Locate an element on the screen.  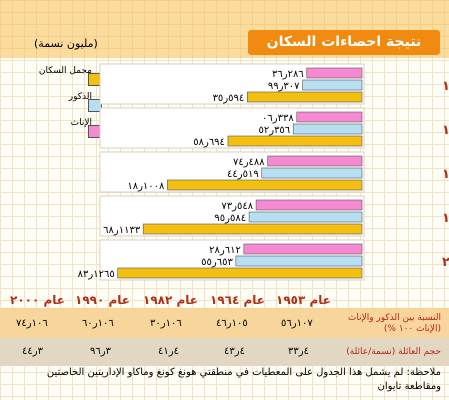
page-title: نتيجة احصاءات السكان is located at coordinates (344, 42).